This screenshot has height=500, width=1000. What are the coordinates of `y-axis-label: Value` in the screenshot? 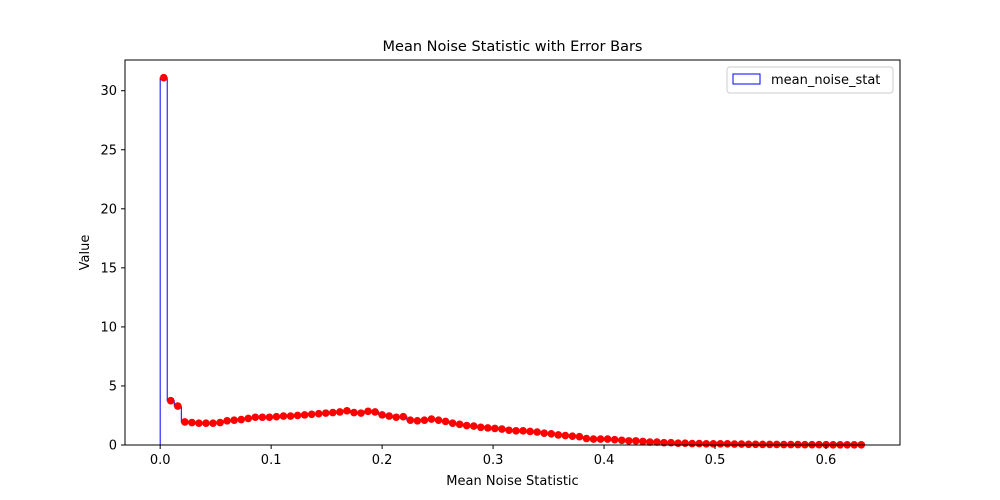 It's located at (85, 253).